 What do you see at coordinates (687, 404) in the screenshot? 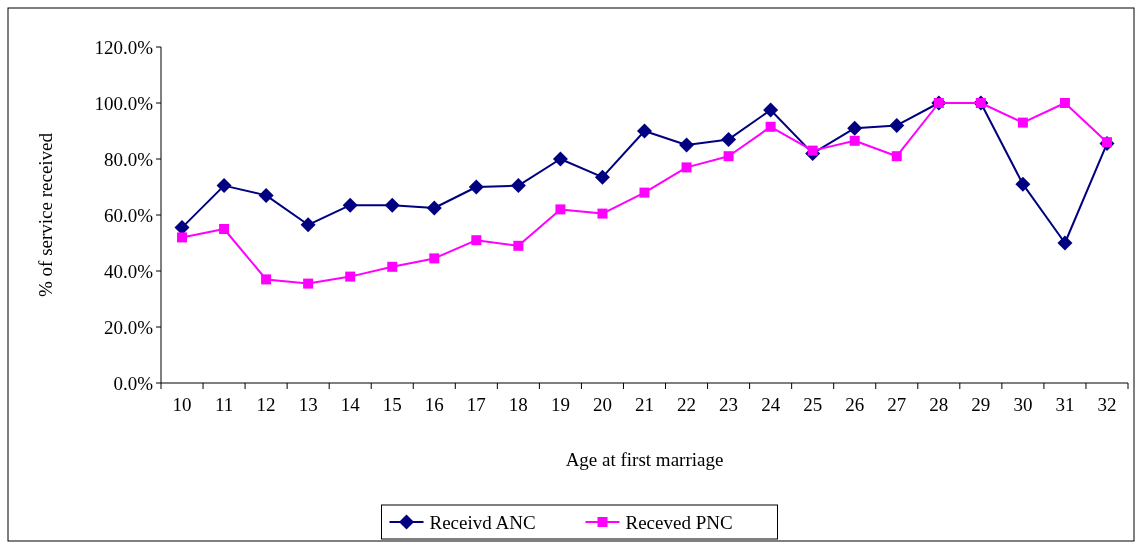
I see `x-tick-label: 22` at bounding box center [687, 404].